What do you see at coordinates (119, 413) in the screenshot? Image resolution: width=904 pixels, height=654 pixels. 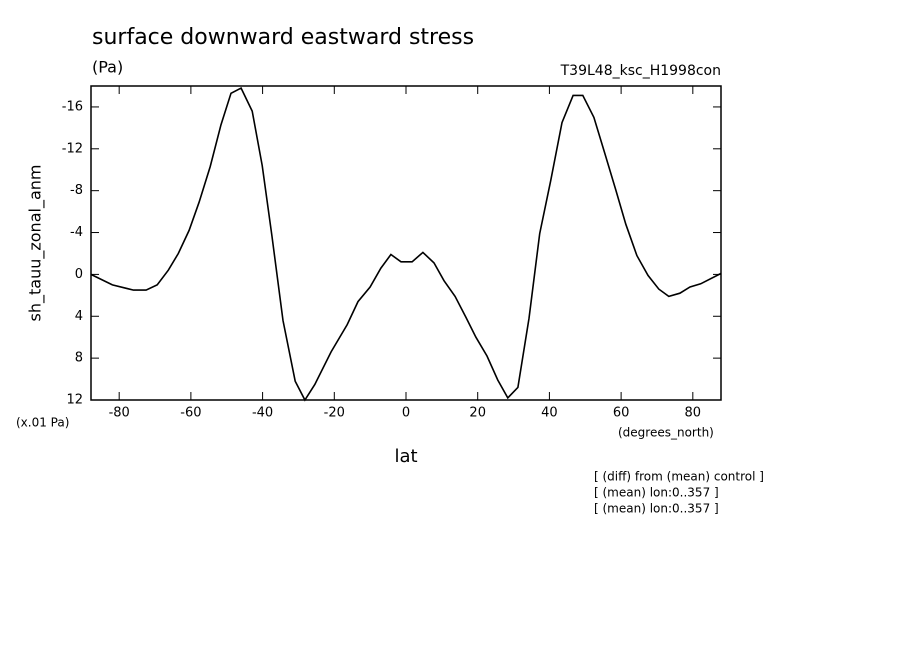 I see `x-tick-label: -80` at bounding box center [119, 413].